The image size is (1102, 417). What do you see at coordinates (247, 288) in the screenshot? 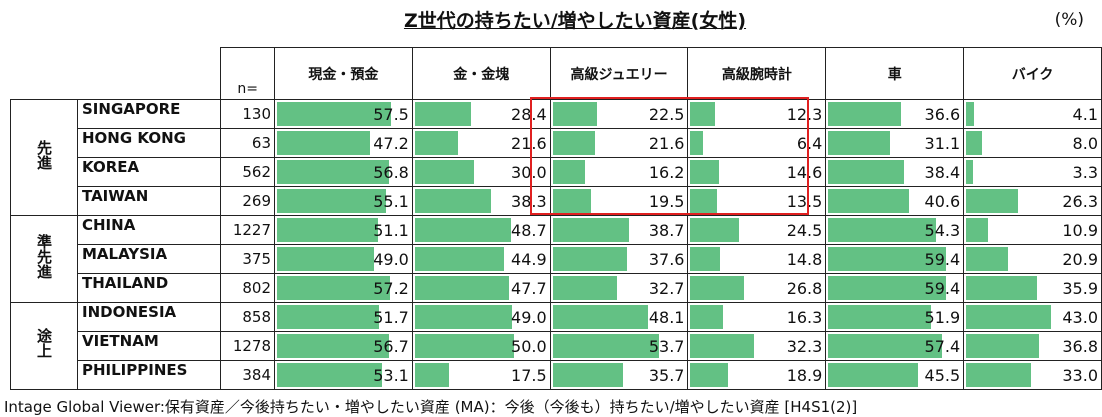
I see `sample-size: 802` at bounding box center [247, 288].